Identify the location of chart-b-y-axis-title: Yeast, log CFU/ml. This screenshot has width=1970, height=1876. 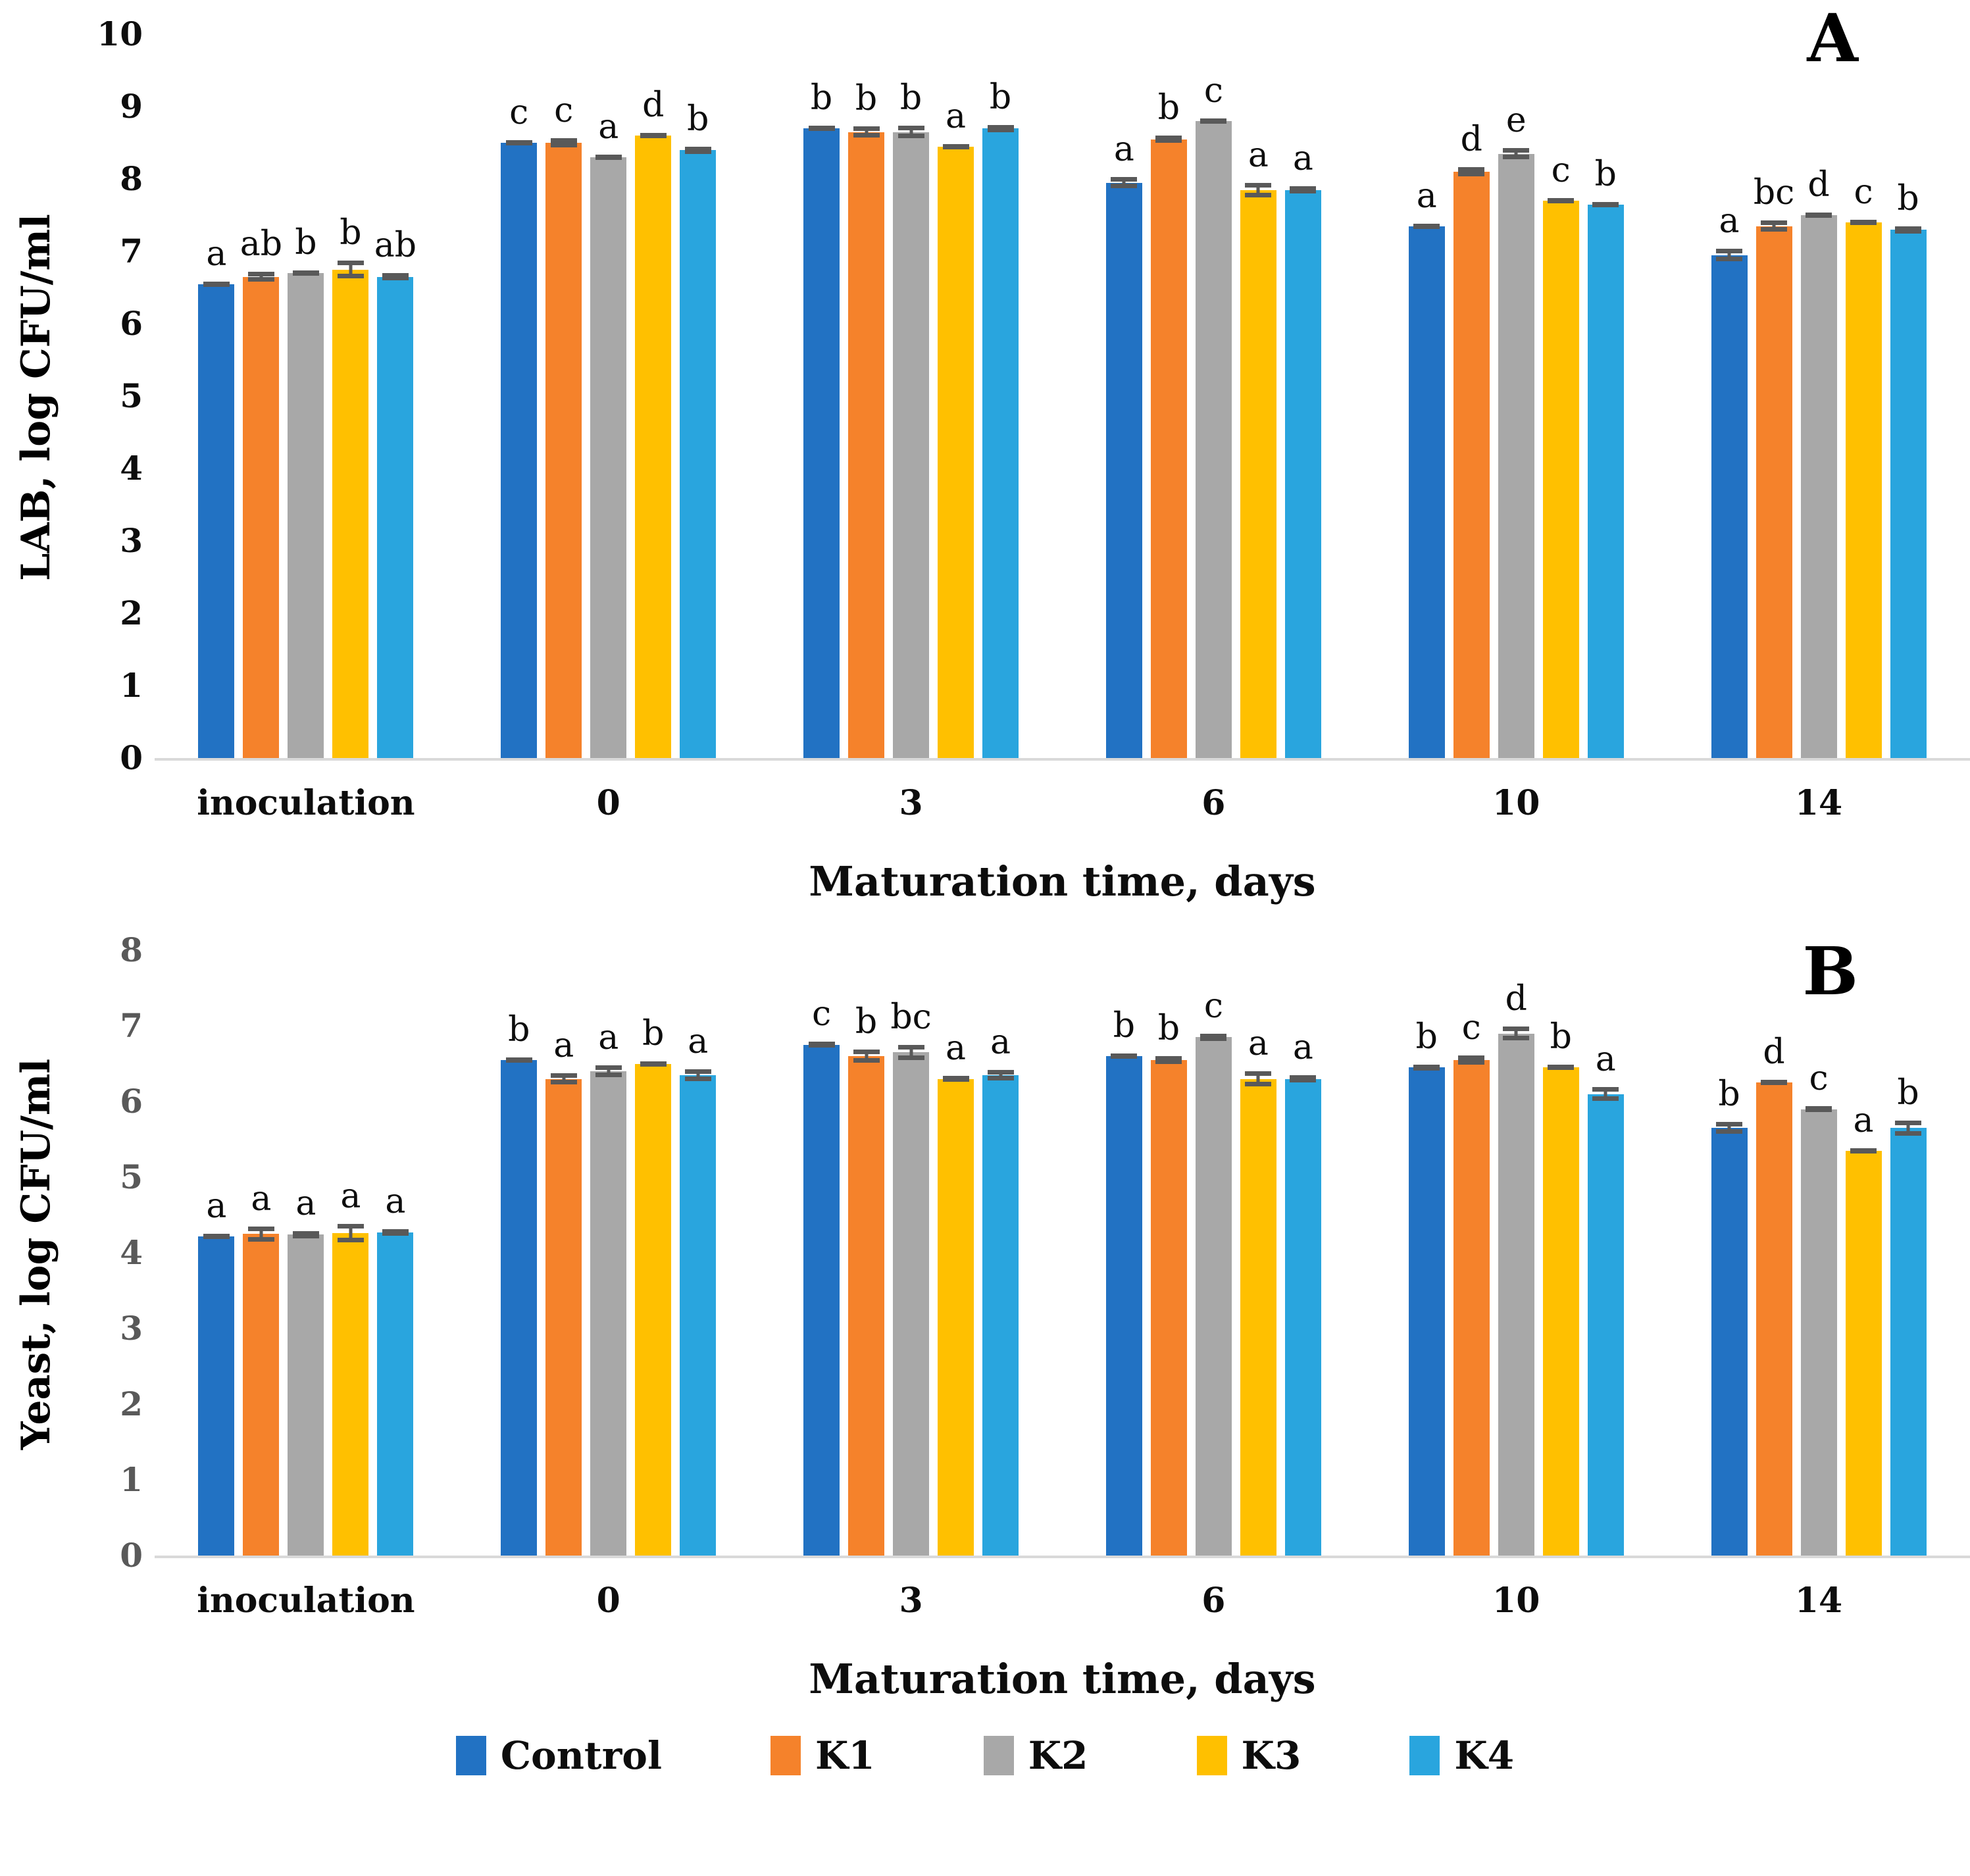
(36, 1254).